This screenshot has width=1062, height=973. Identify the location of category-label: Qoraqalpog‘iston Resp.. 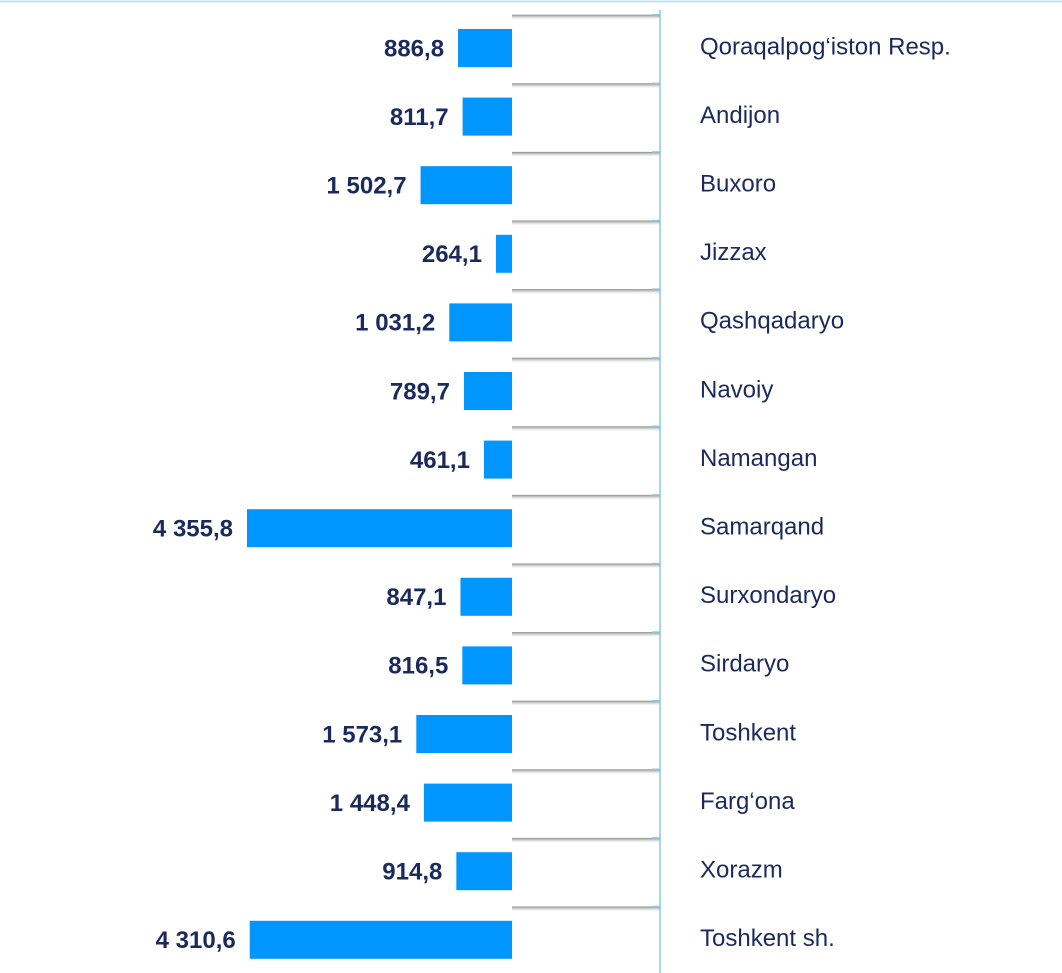
(825, 46).